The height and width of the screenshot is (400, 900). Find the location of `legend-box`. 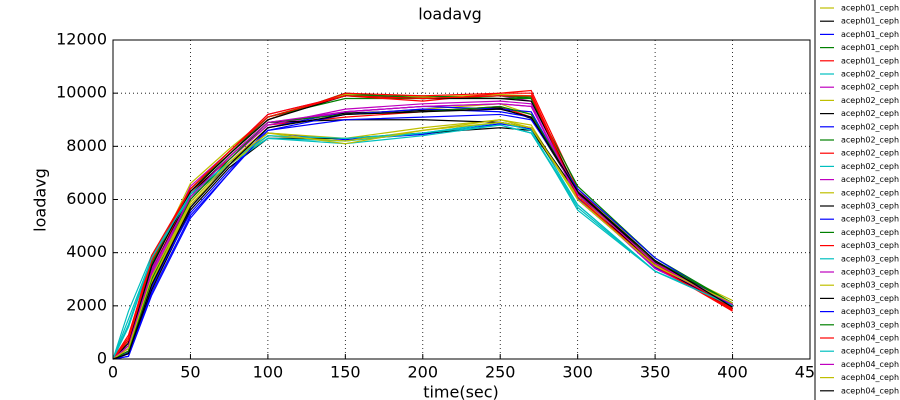

legend-box is located at coordinates (857, 200).